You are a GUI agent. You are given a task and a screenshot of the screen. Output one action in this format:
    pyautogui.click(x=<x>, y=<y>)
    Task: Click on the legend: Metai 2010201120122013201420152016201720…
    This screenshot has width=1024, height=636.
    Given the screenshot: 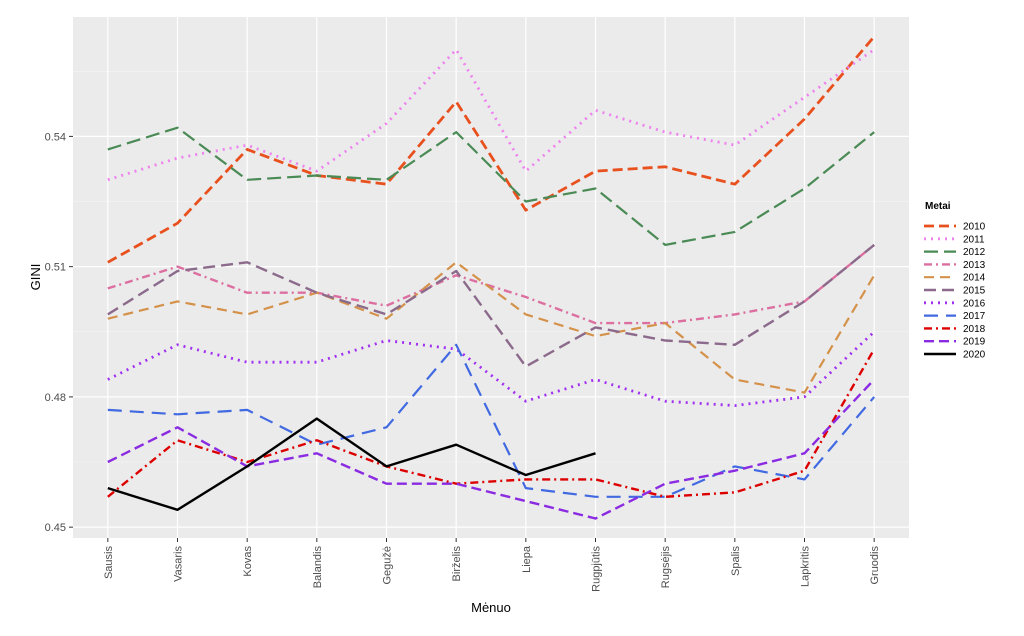 What is the action you would take?
    pyautogui.click(x=958, y=279)
    